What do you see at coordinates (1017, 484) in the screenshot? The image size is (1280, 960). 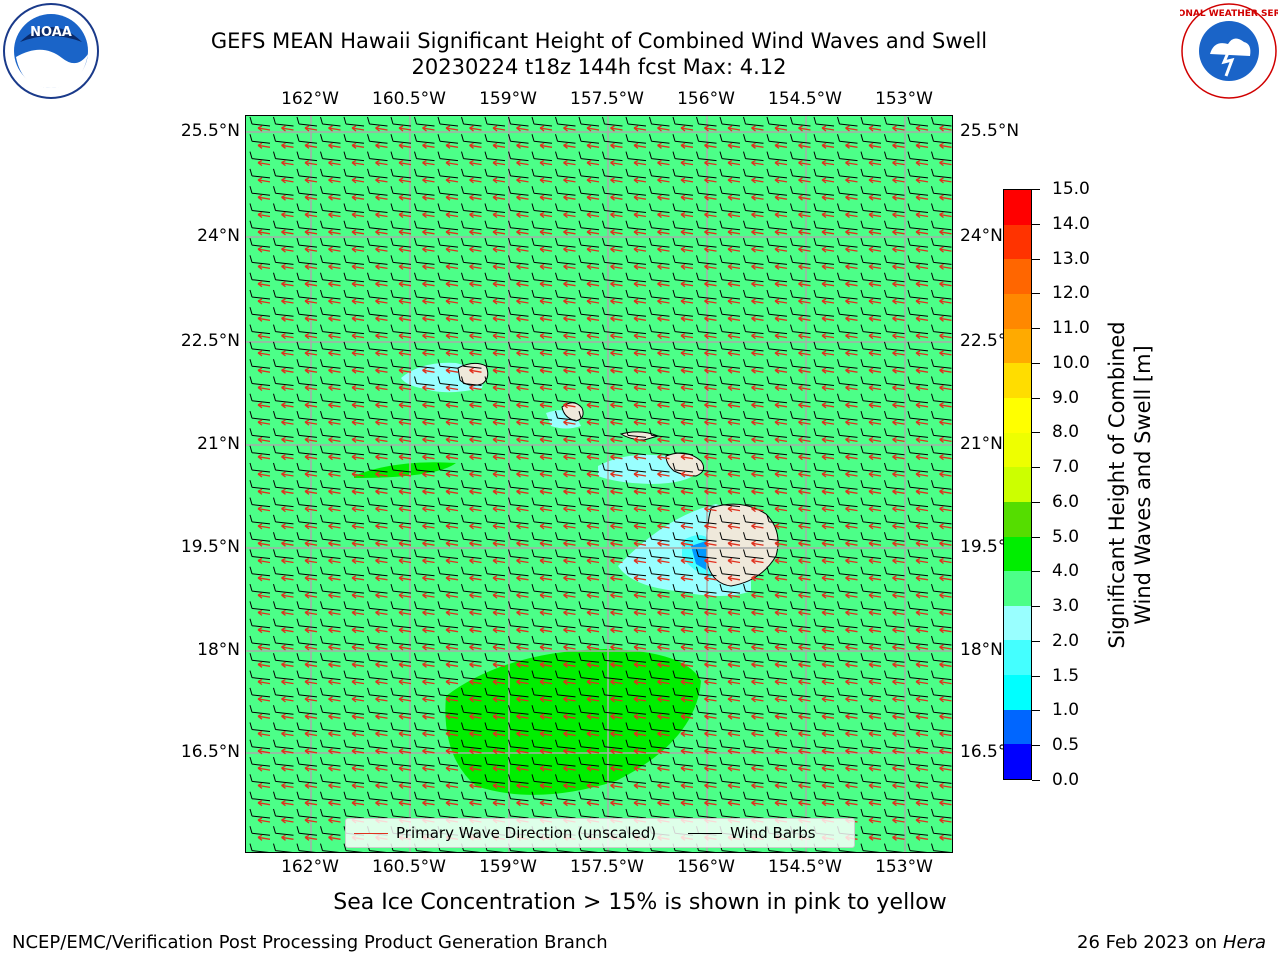 I see `colorbar` at bounding box center [1017, 484].